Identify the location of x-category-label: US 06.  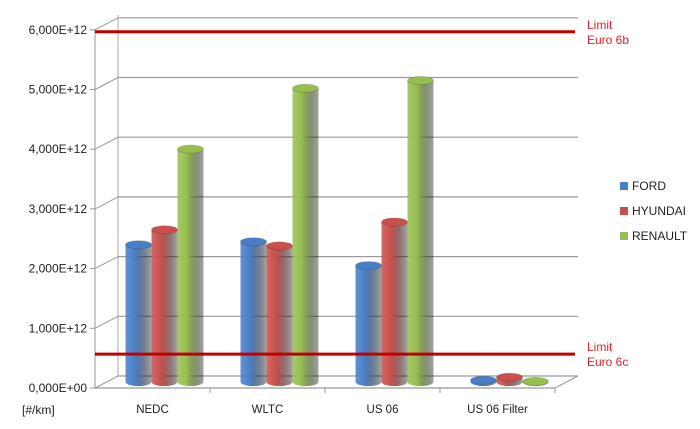
(383, 410).